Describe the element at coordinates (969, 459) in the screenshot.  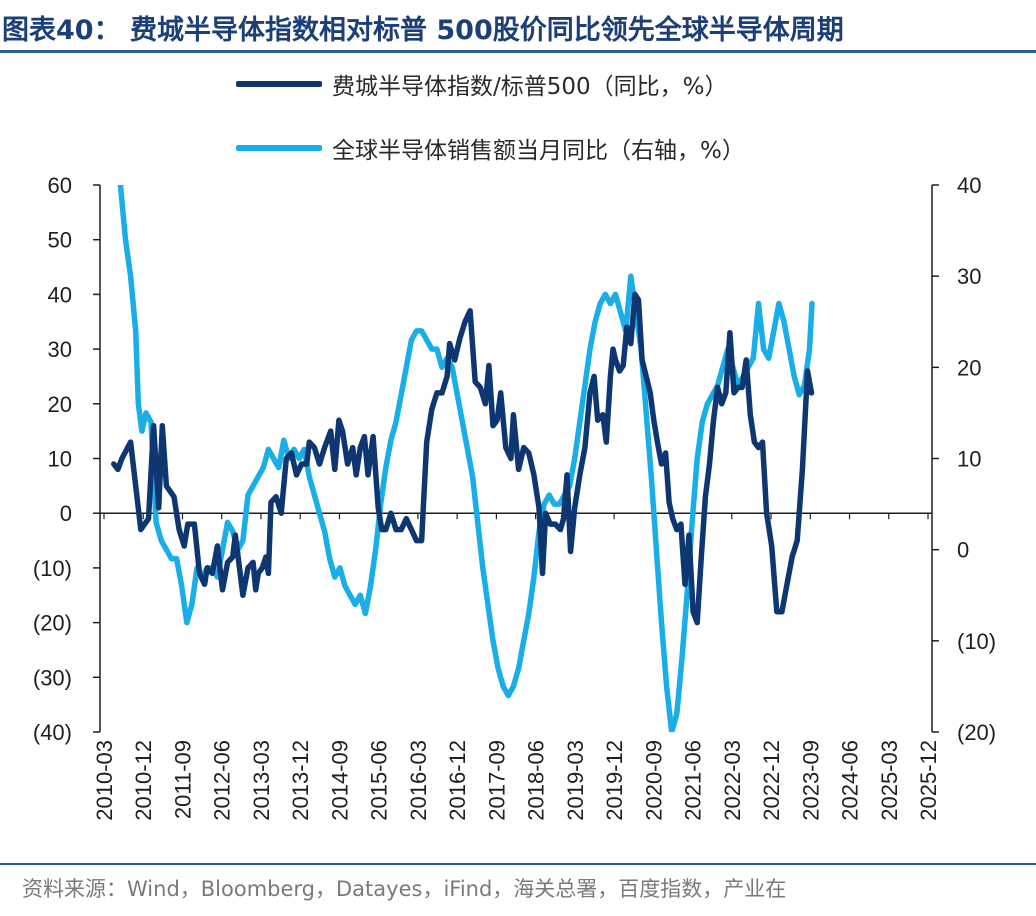
I see `right-tick-label: 10` at that location.